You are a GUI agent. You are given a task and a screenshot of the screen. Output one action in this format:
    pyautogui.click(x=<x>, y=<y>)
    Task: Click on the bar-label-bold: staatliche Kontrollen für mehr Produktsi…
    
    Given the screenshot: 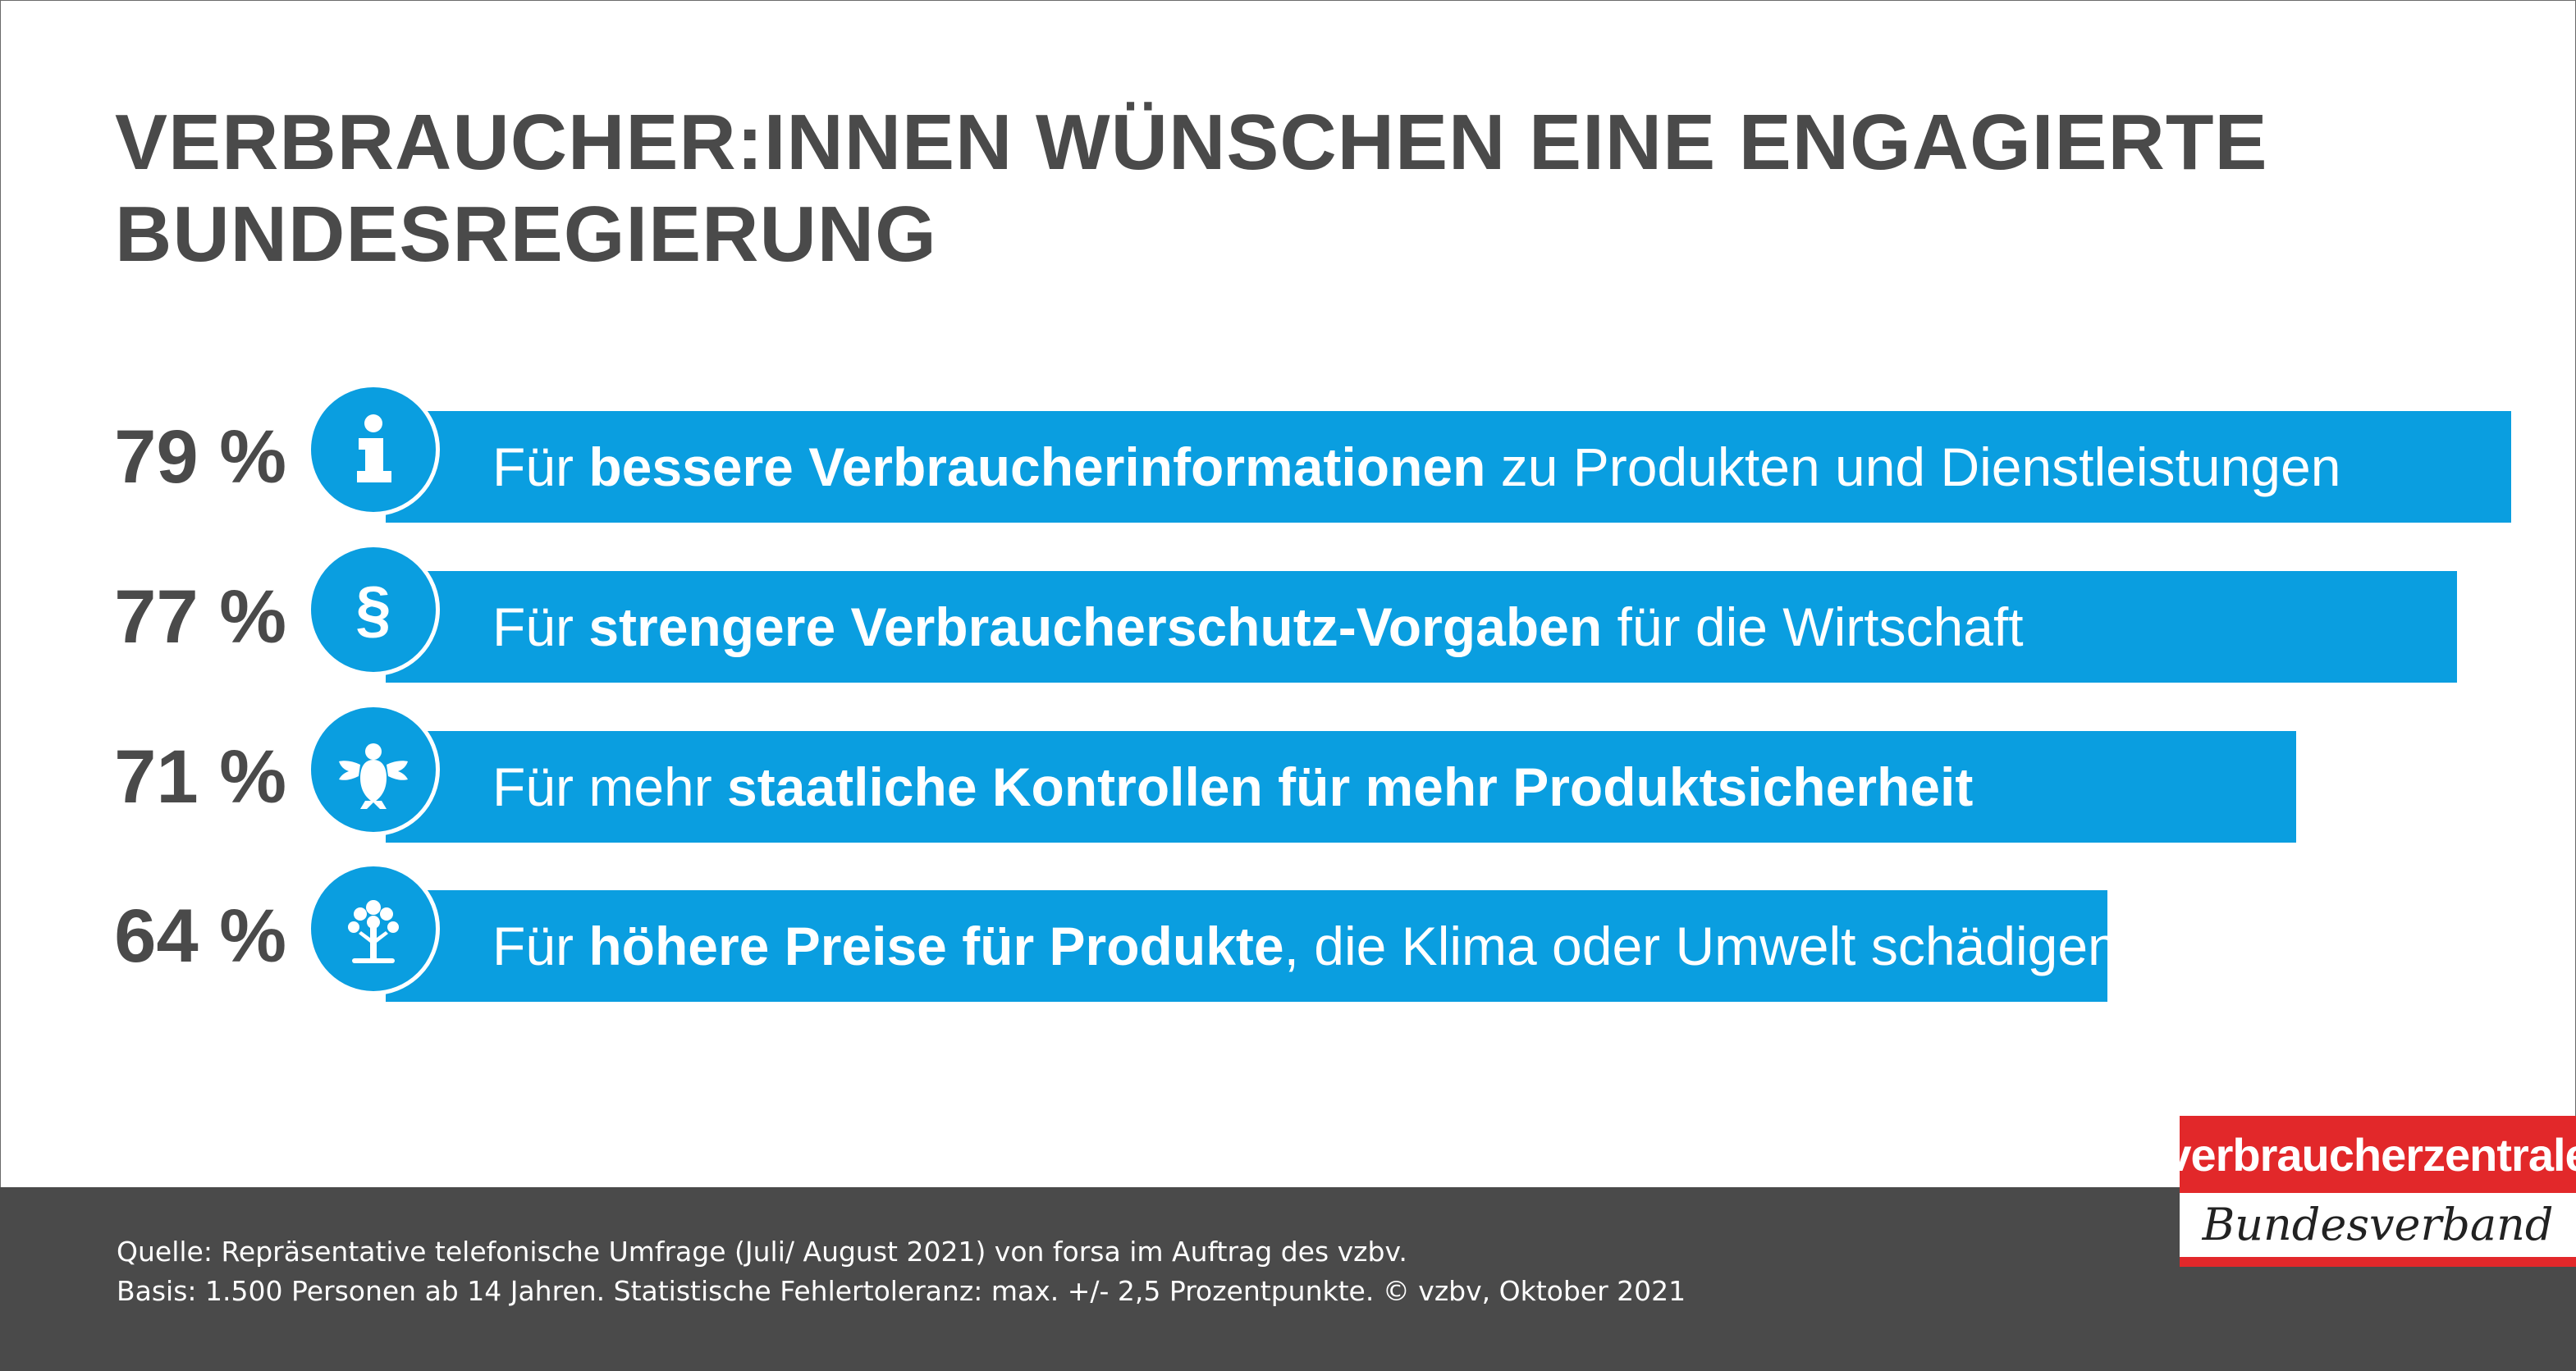 What is the action you would take?
    pyautogui.click(x=1350, y=786)
    